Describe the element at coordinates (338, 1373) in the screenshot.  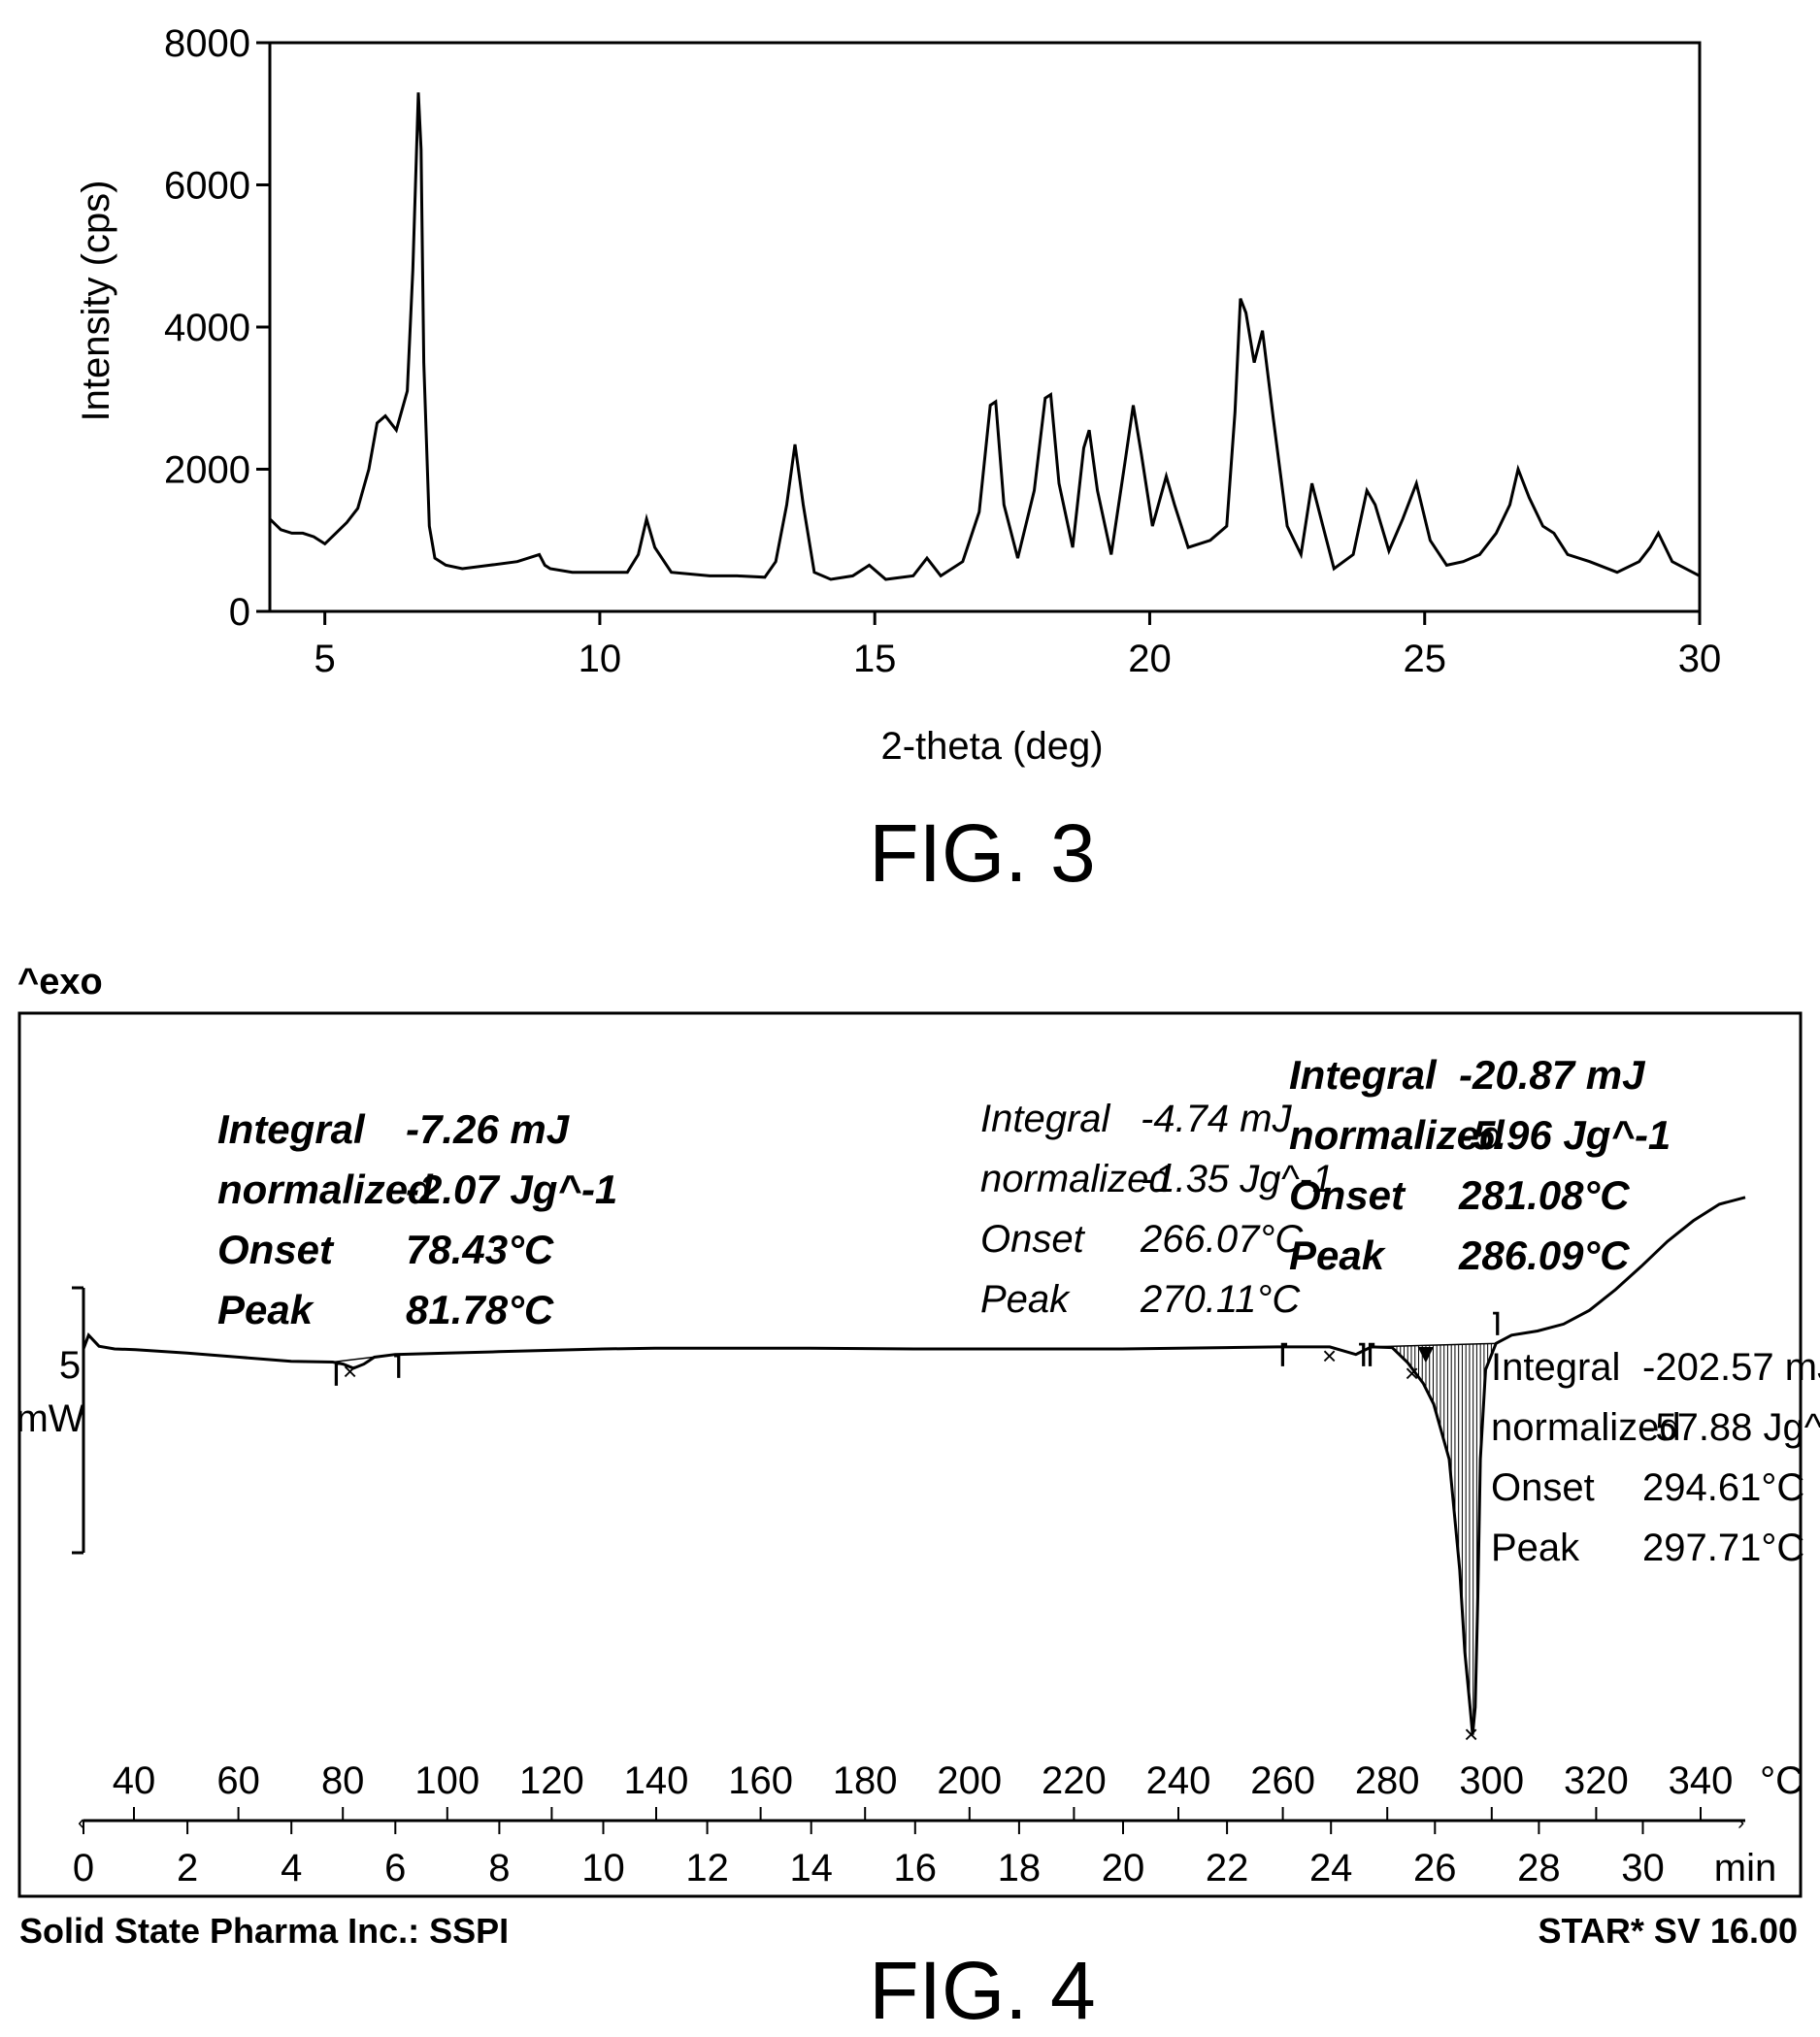
I see `limit-marker-1: ⌈` at that location.